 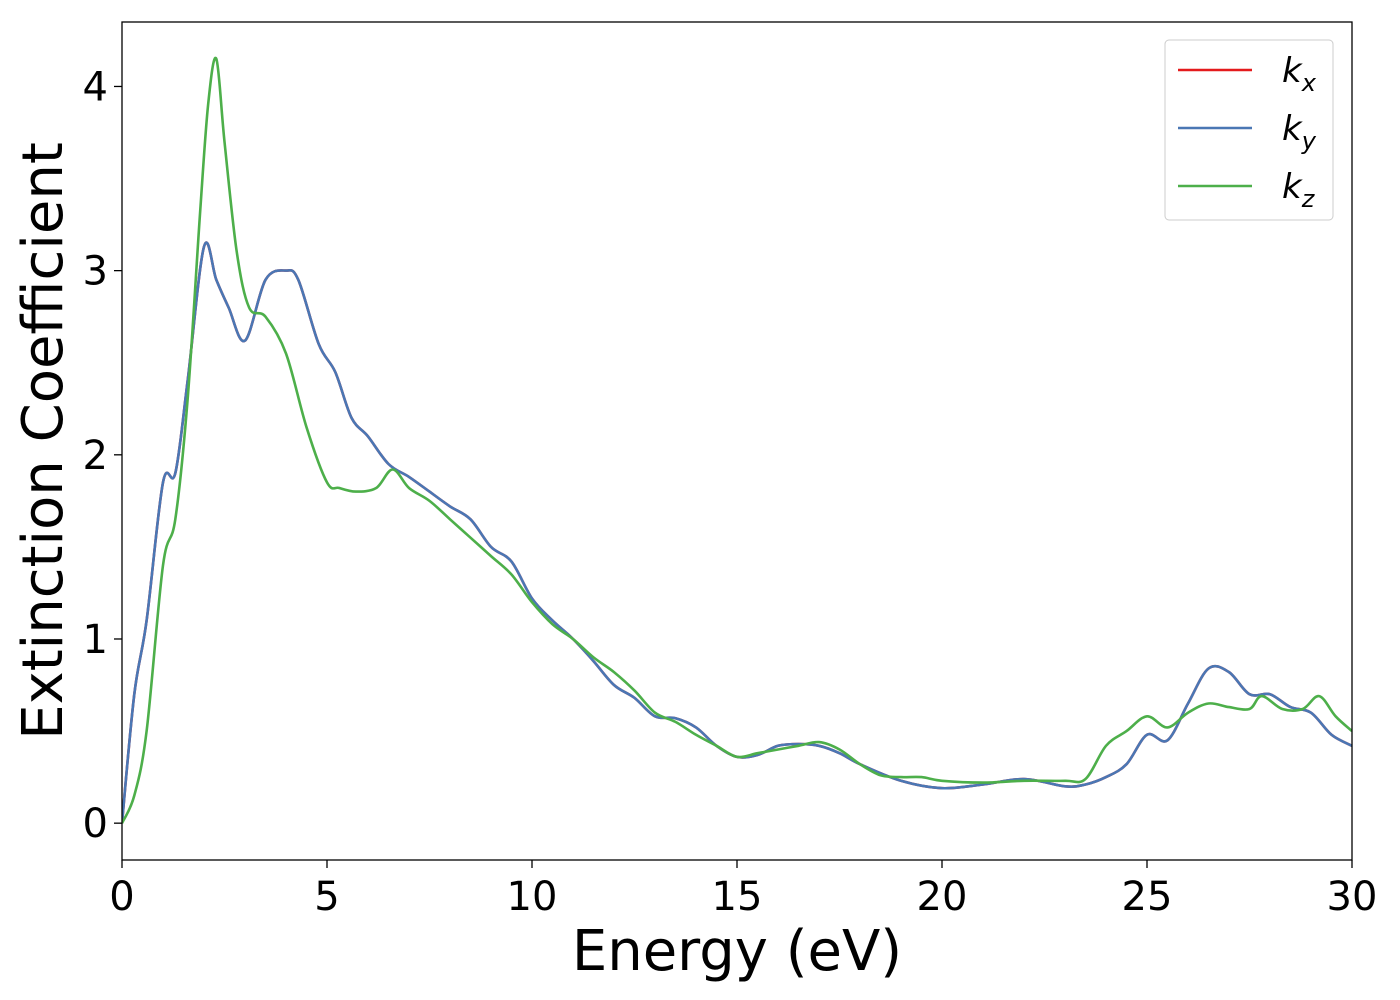 What do you see at coordinates (1352, 897) in the screenshot?
I see `x-tick-label: 30` at bounding box center [1352, 897].